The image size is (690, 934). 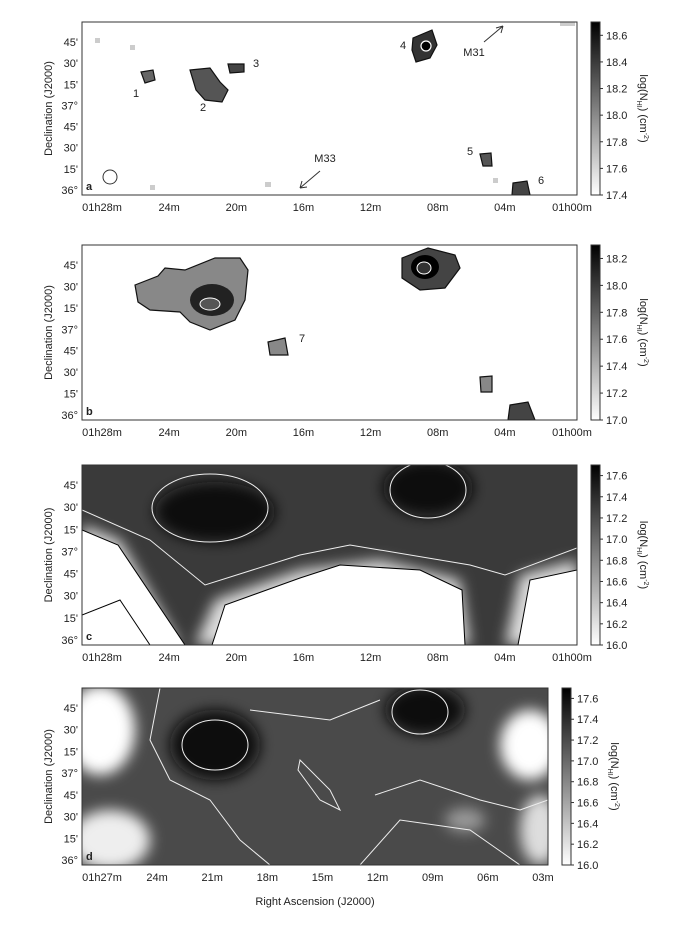 I want to click on map-d, so click(x=315, y=776).